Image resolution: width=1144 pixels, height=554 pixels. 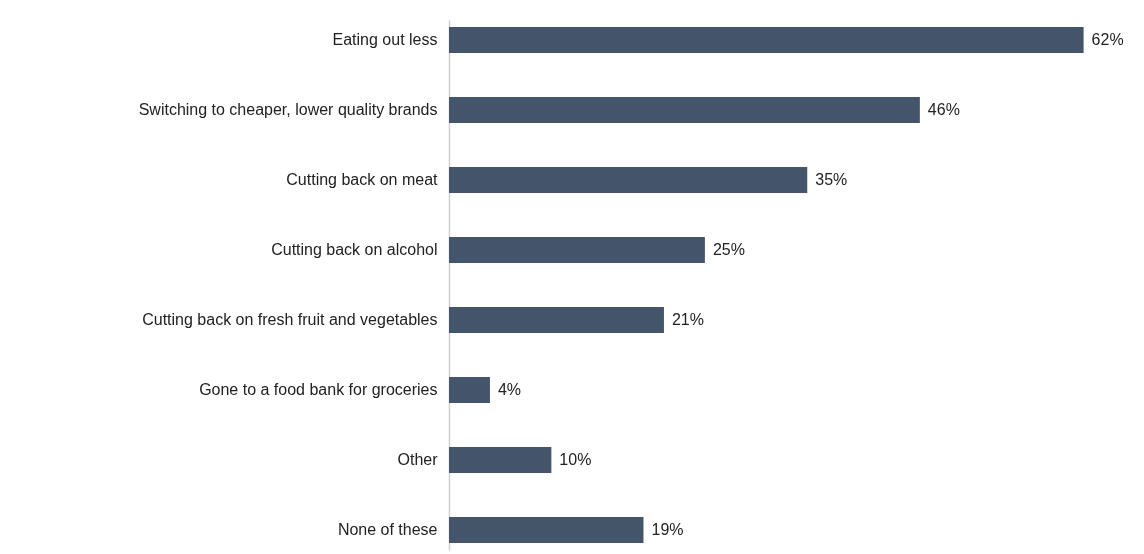 What do you see at coordinates (362, 179) in the screenshot?
I see `y-tick-label: Cutting back on meat` at bounding box center [362, 179].